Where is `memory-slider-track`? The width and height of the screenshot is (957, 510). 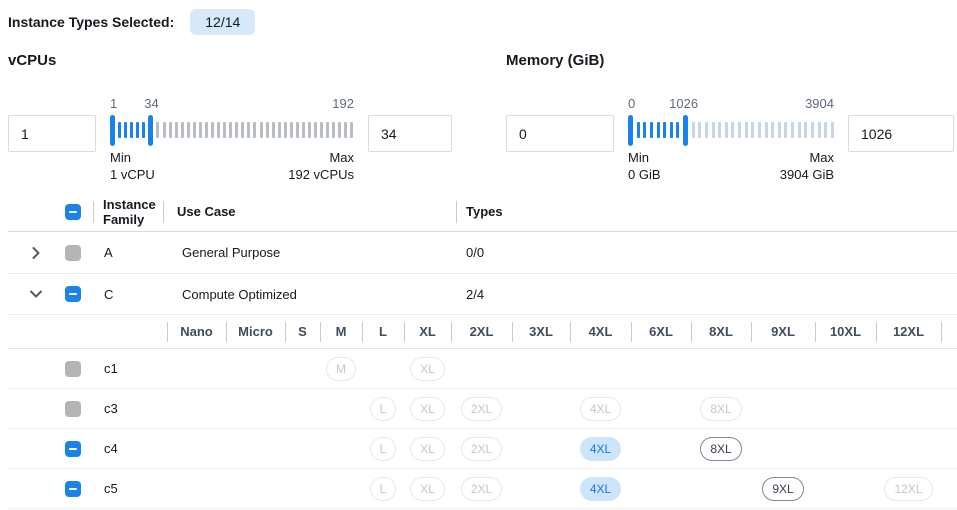
memory-slider-track is located at coordinates (731, 130).